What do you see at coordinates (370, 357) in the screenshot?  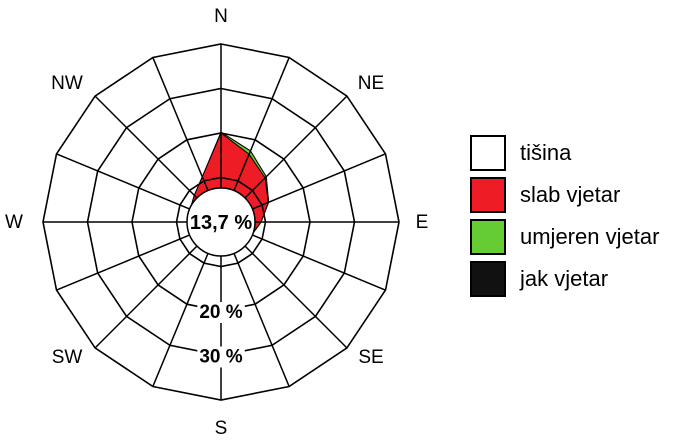 I see `compass-label-se: SE` at bounding box center [370, 357].